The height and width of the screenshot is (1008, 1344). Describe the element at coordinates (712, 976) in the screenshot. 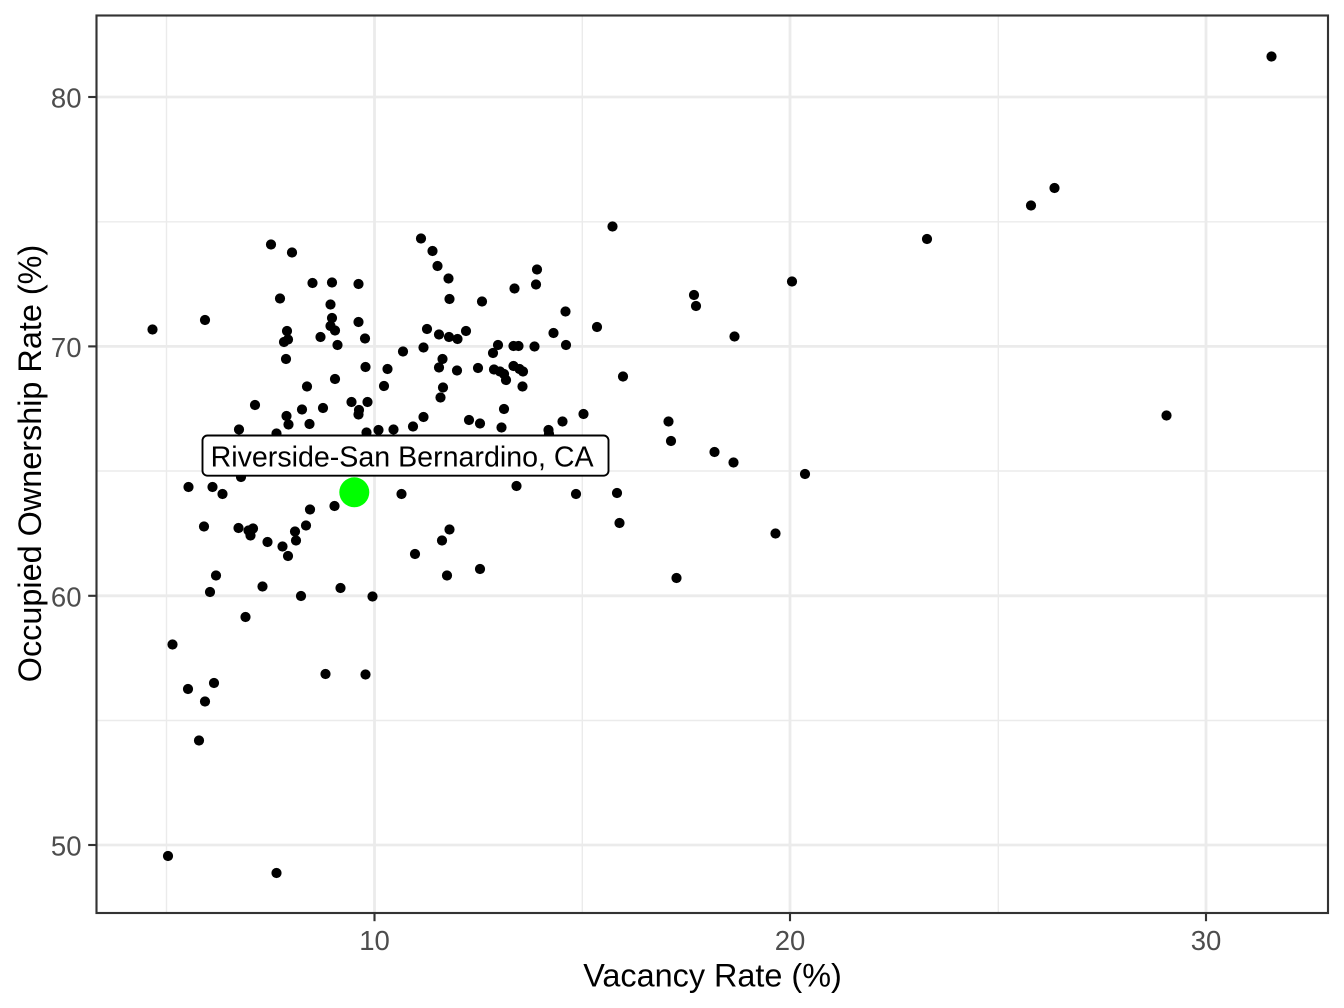

I see `svg-text: Vacancy Rate (%)` at that location.